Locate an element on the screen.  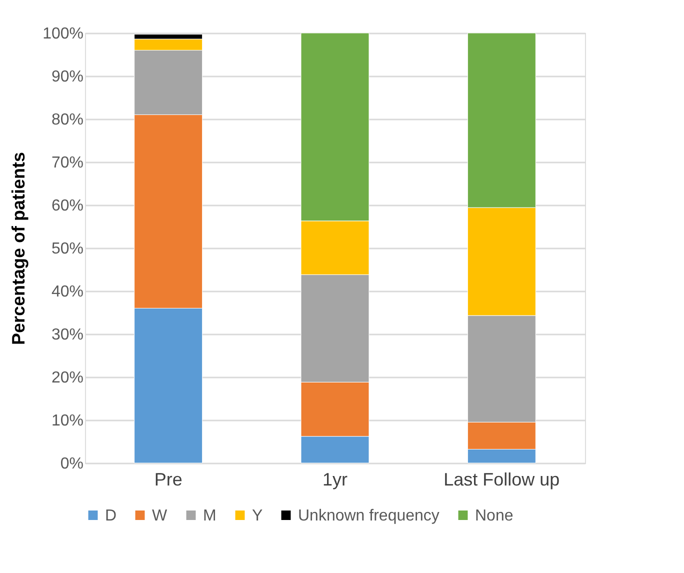
y-tick-label: 0% is located at coordinates (72, 464).